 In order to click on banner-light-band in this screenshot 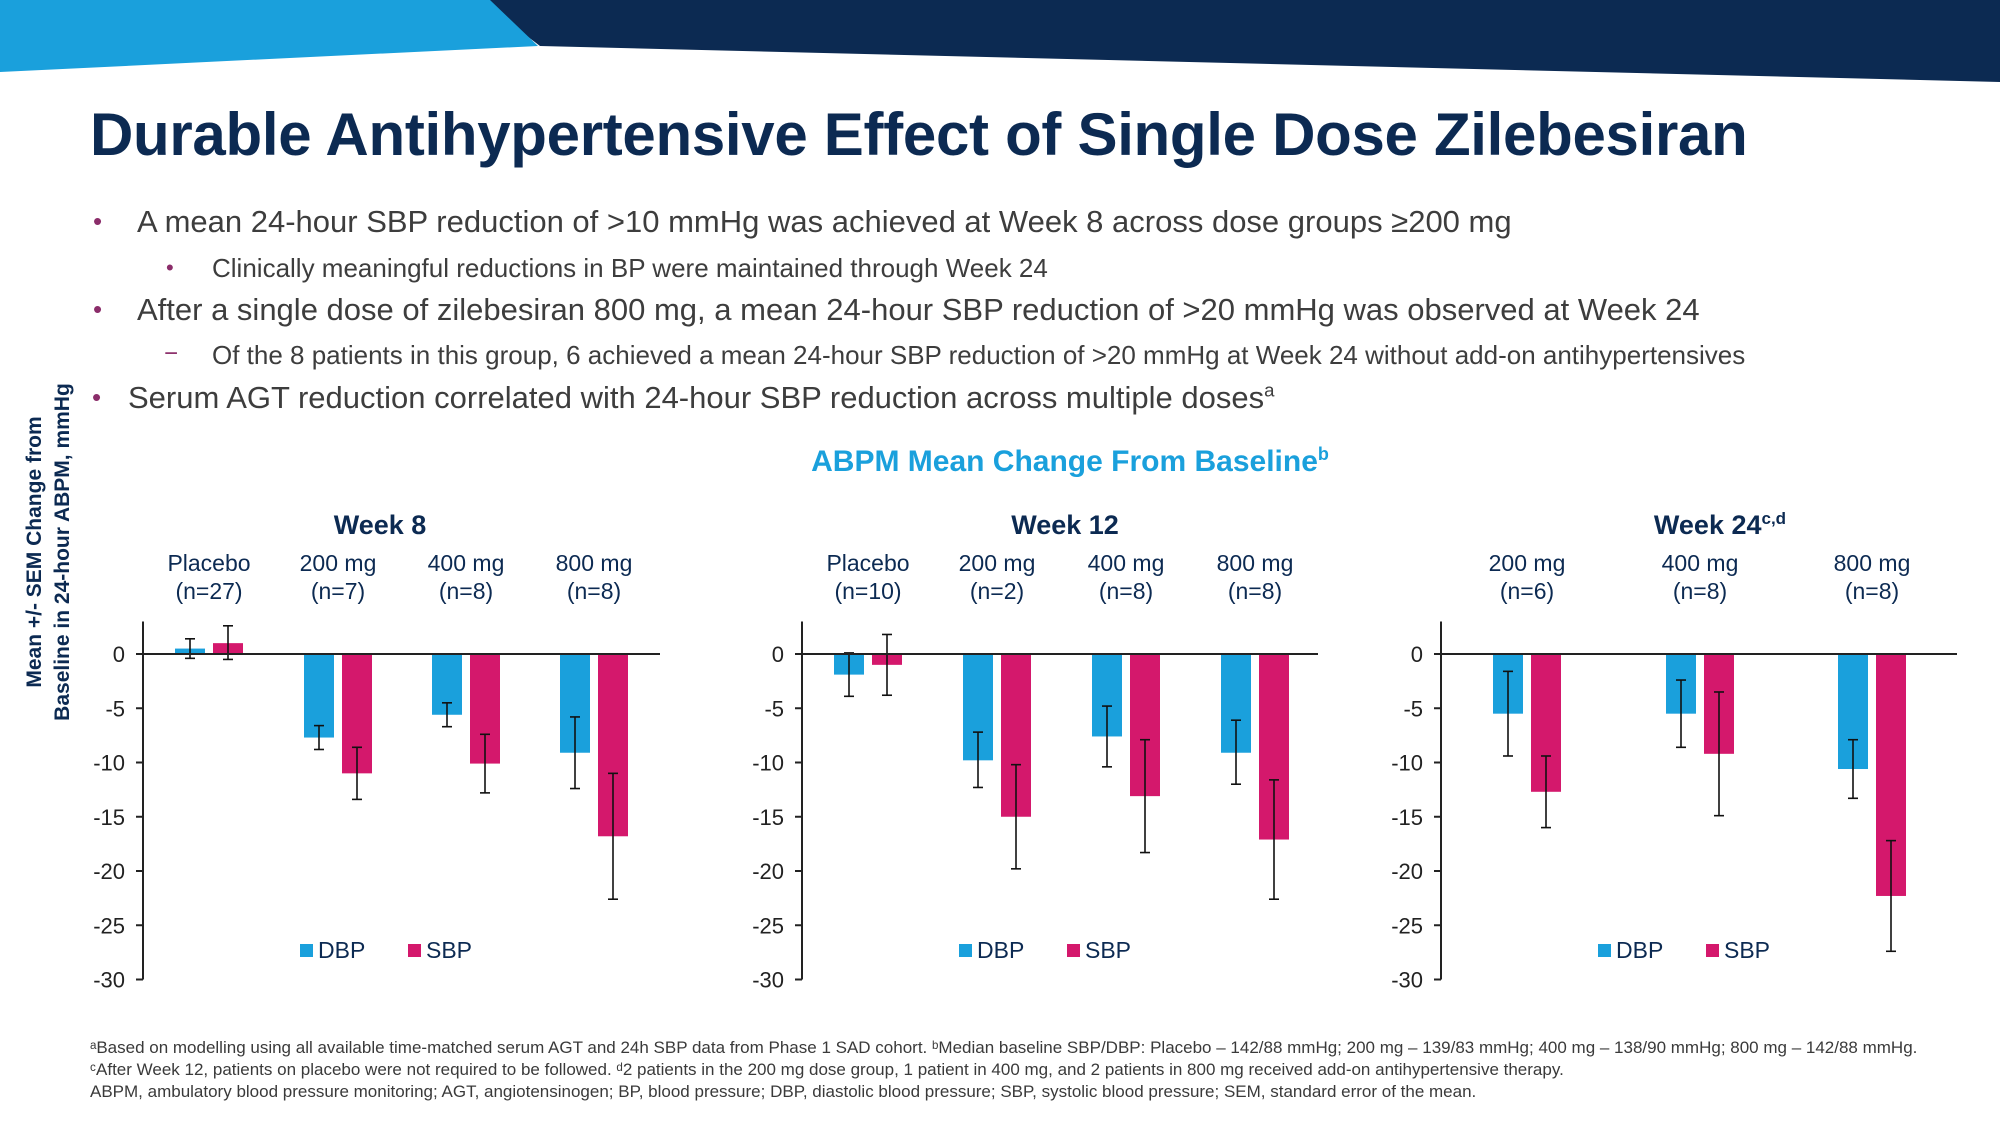, I will do `click(269, 36)`.